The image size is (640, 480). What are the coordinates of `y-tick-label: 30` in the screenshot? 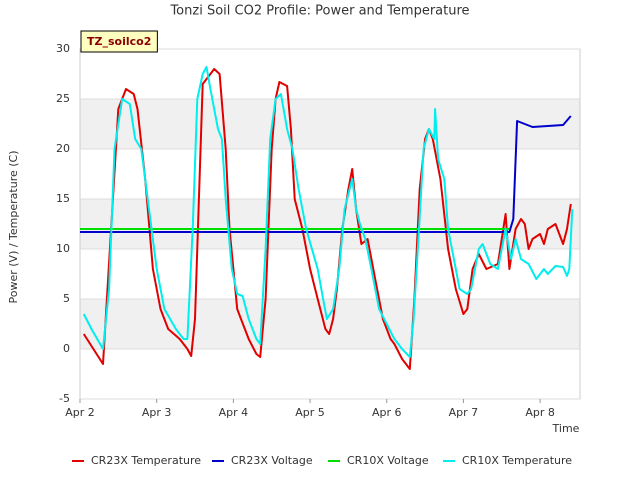 It's located at (63, 48).